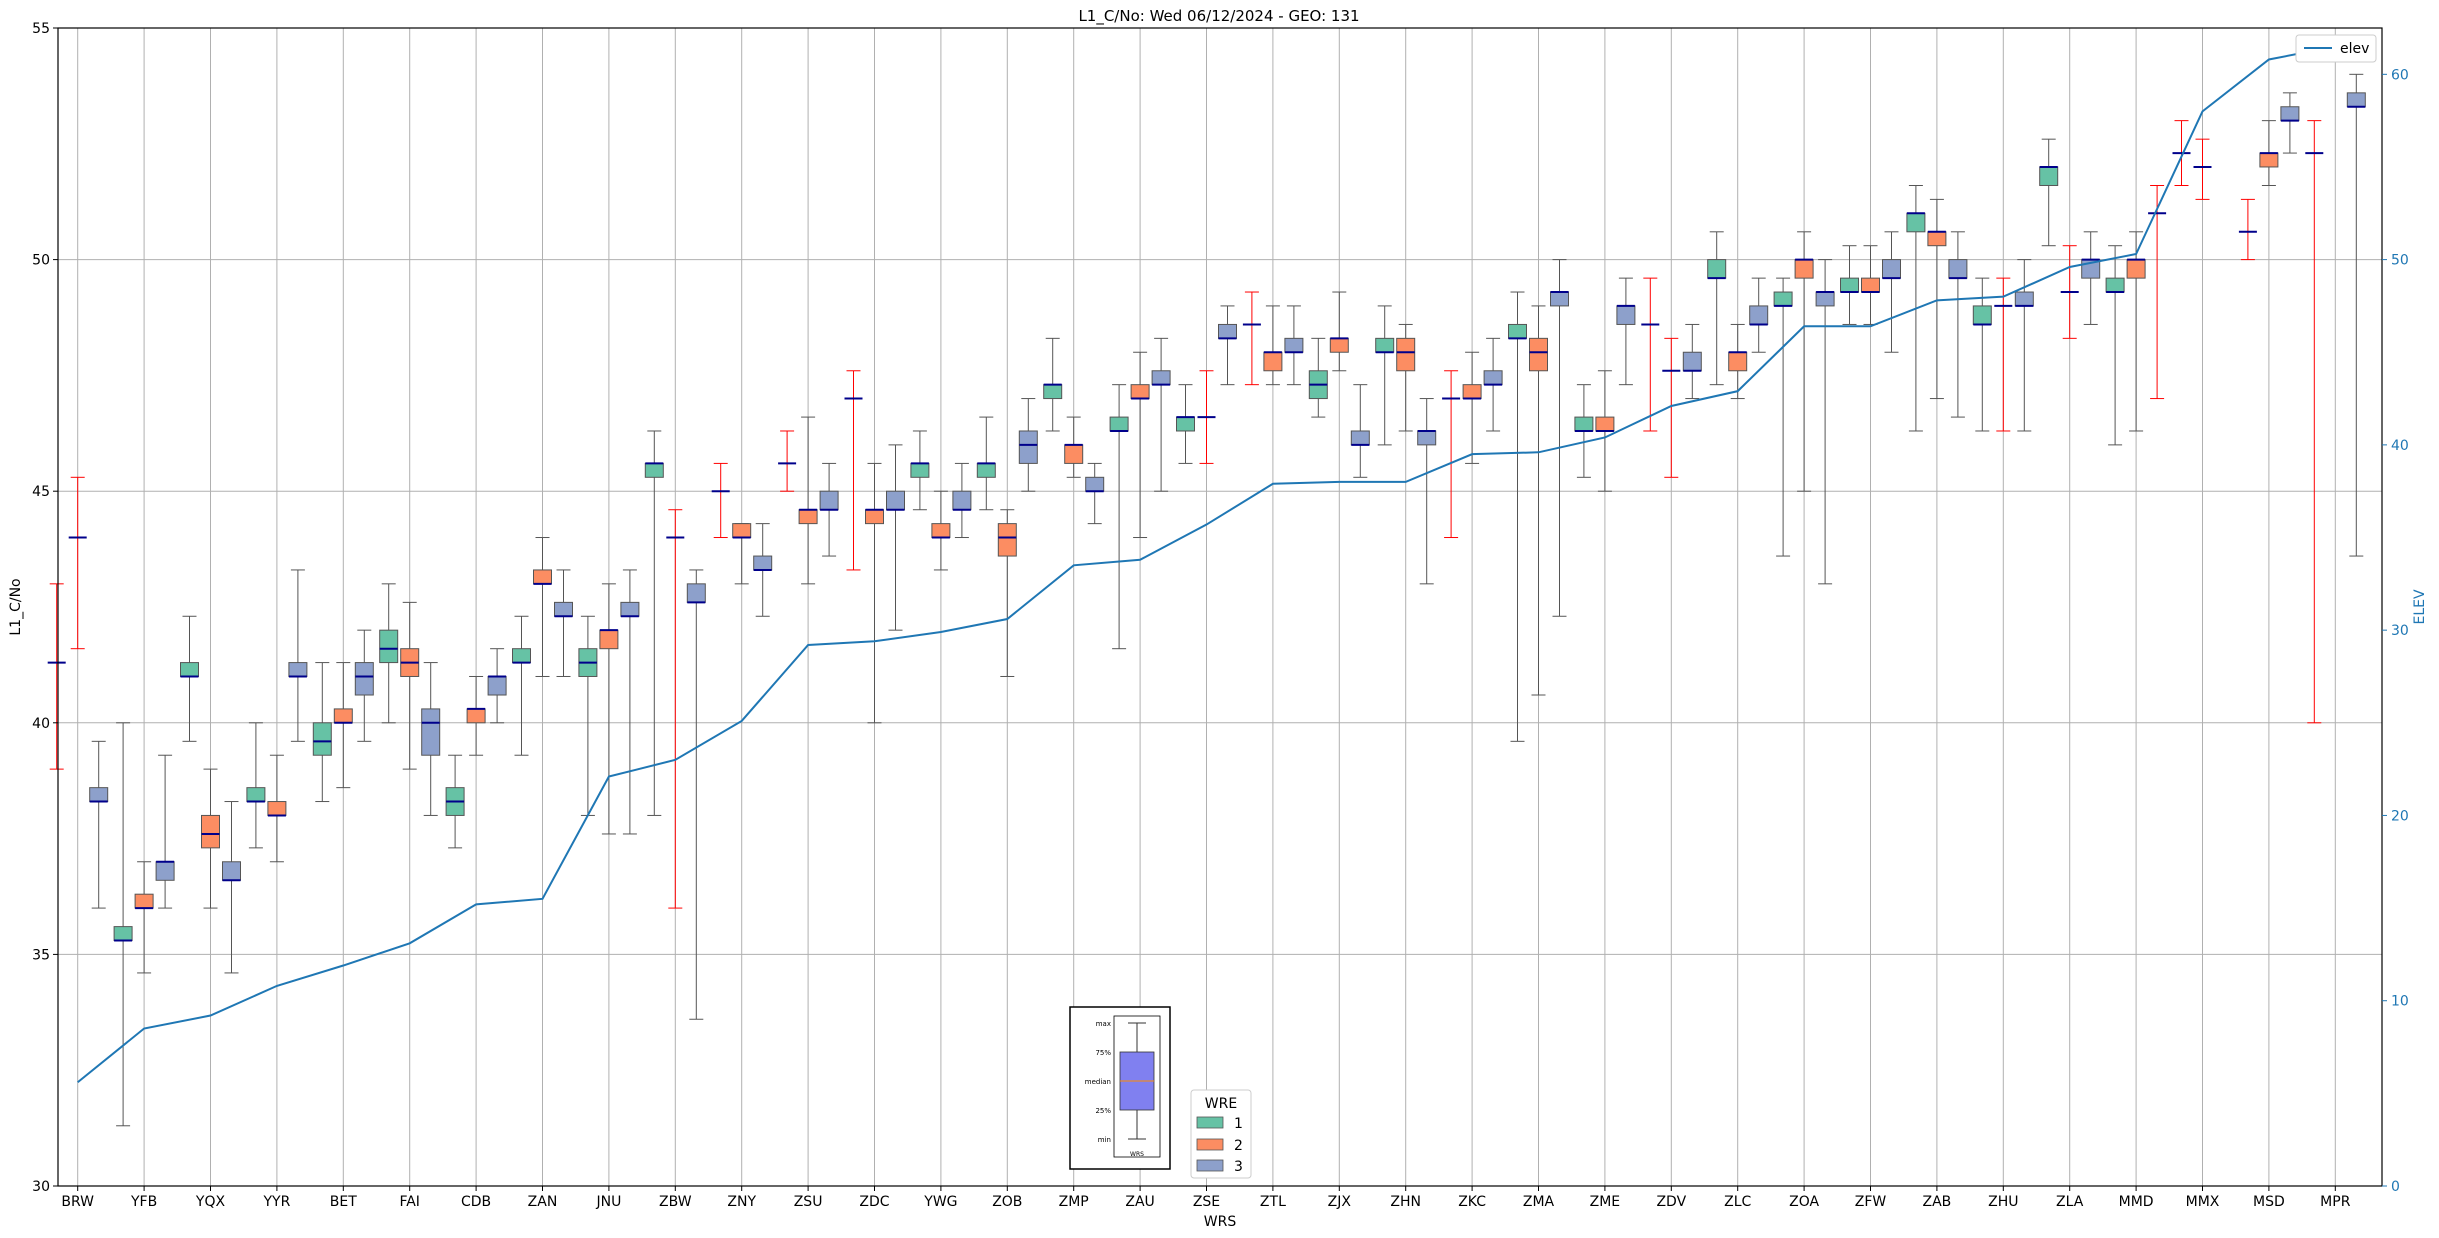  I want to click on box-zab-wre2, so click(1937, 299).